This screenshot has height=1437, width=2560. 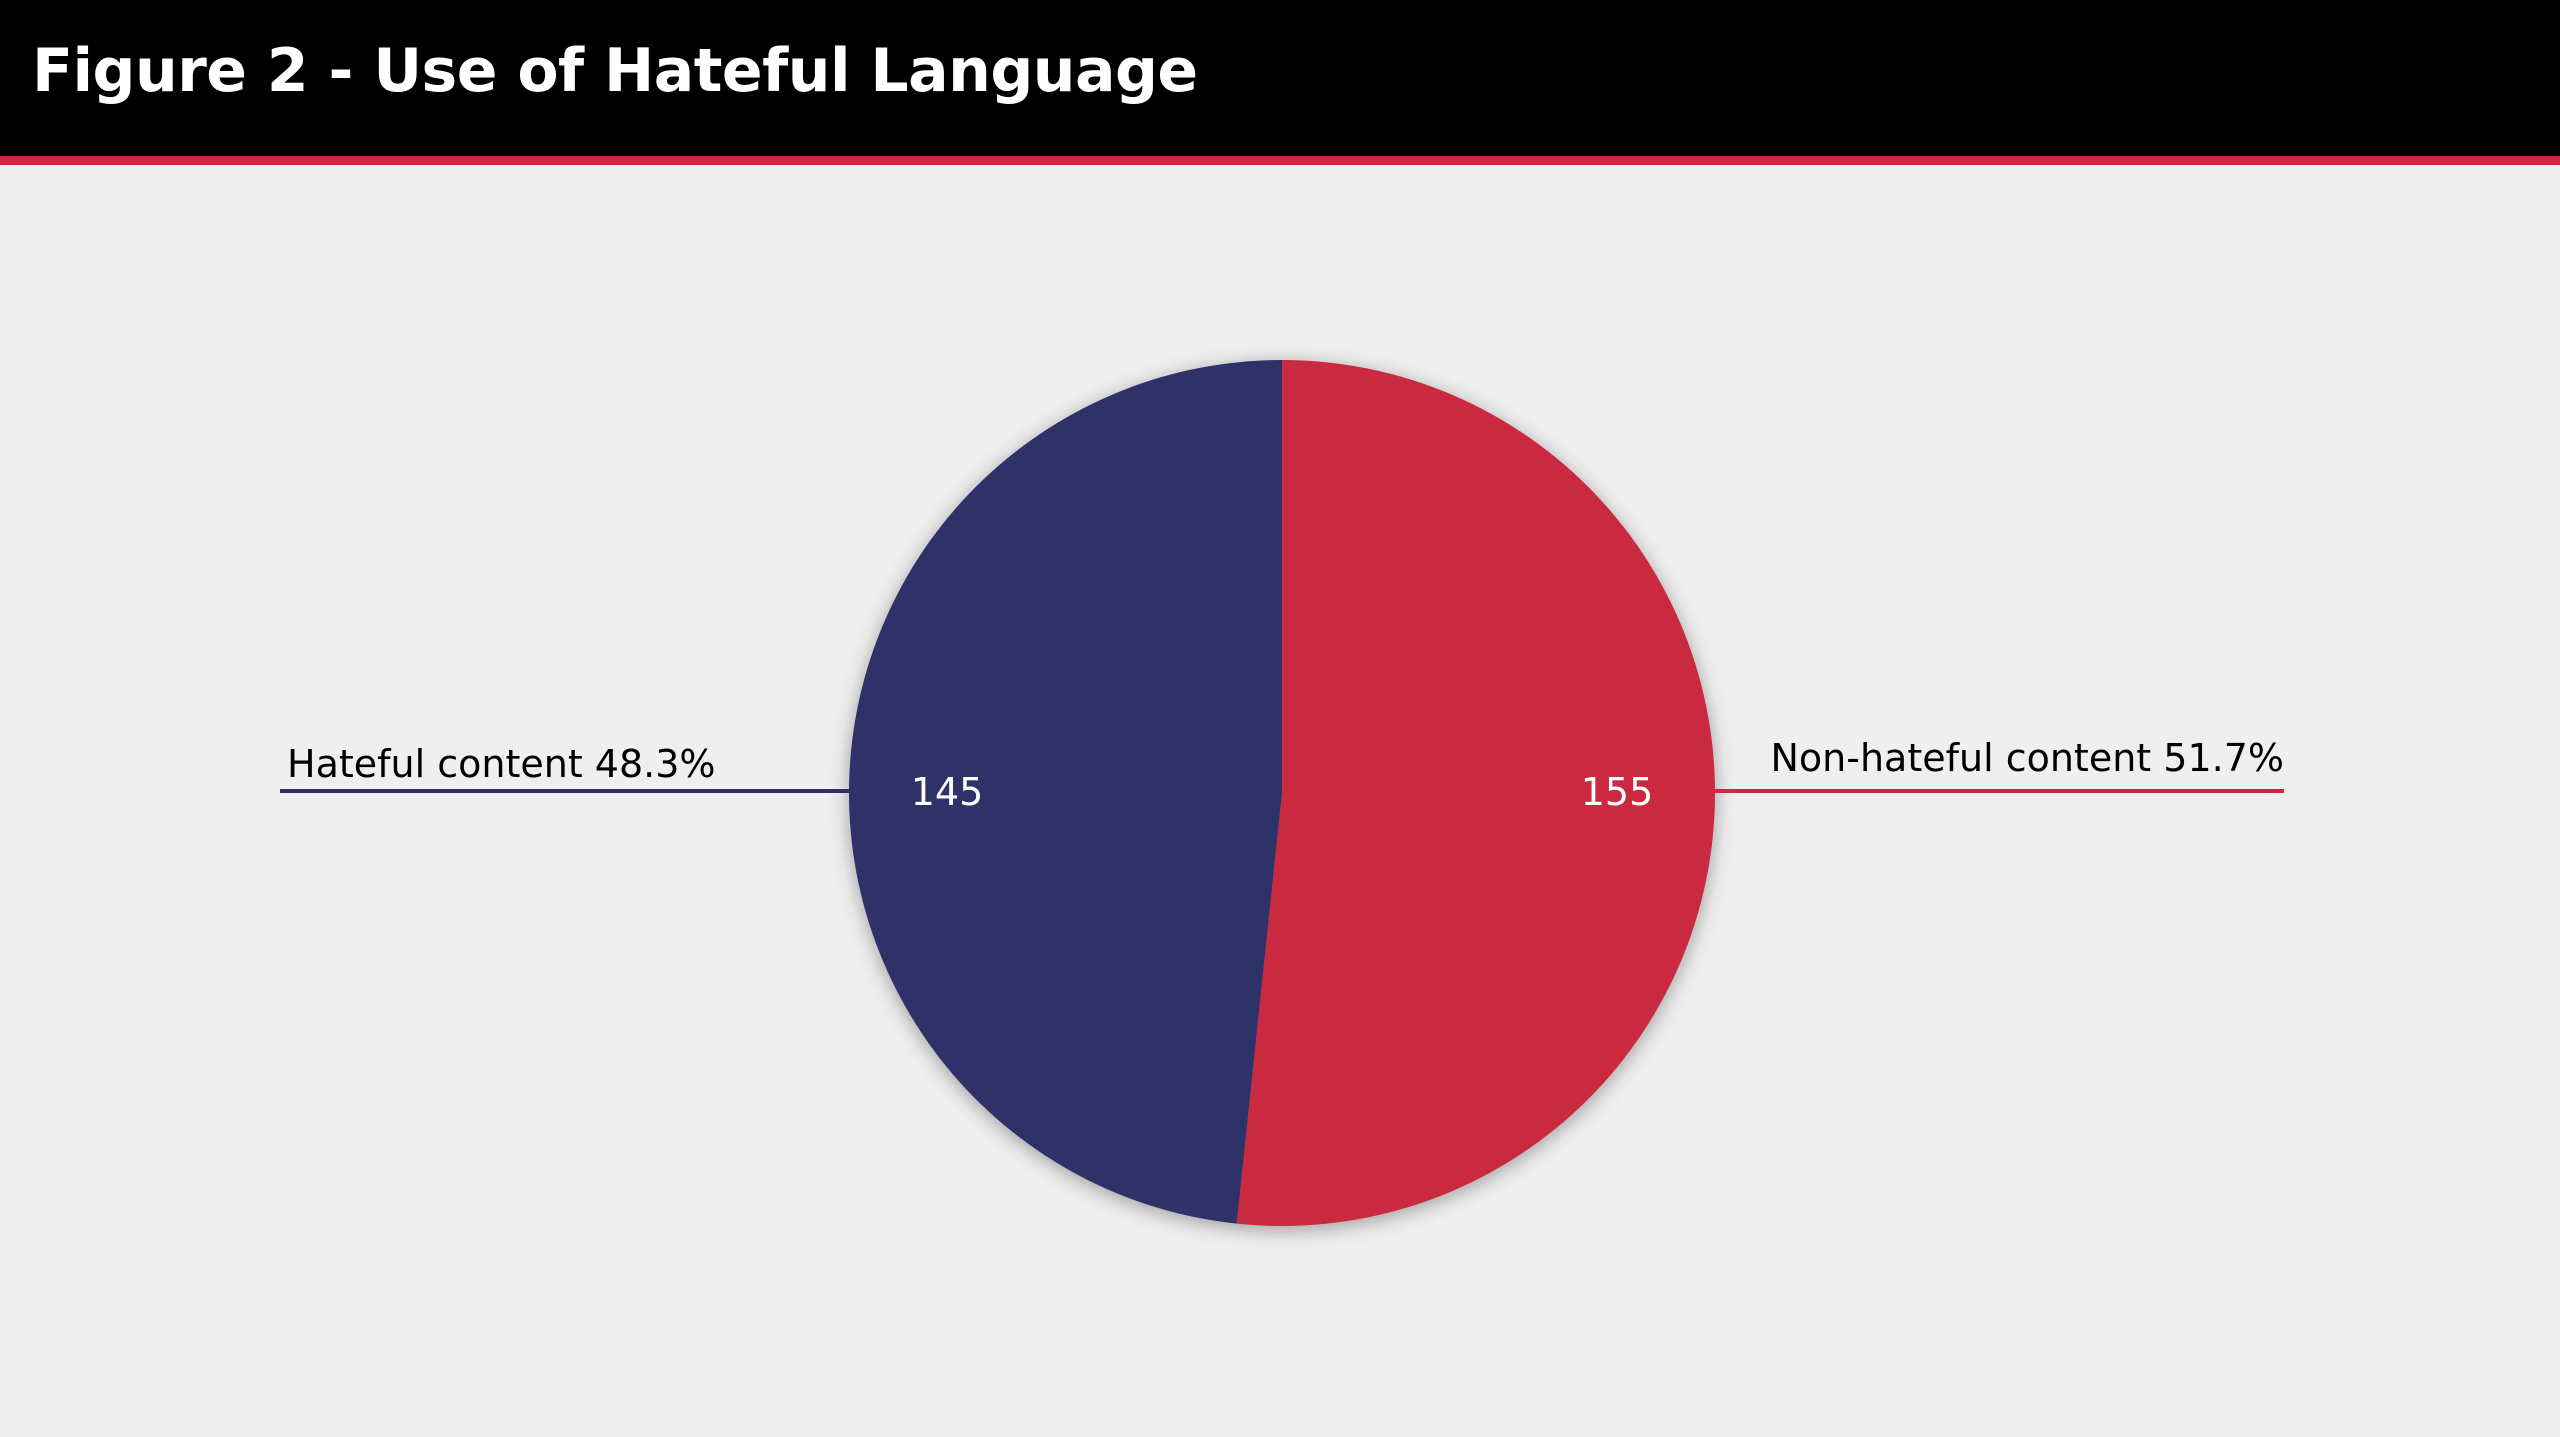 What do you see at coordinates (1280, 160) in the screenshot?
I see `header-accent-rule` at bounding box center [1280, 160].